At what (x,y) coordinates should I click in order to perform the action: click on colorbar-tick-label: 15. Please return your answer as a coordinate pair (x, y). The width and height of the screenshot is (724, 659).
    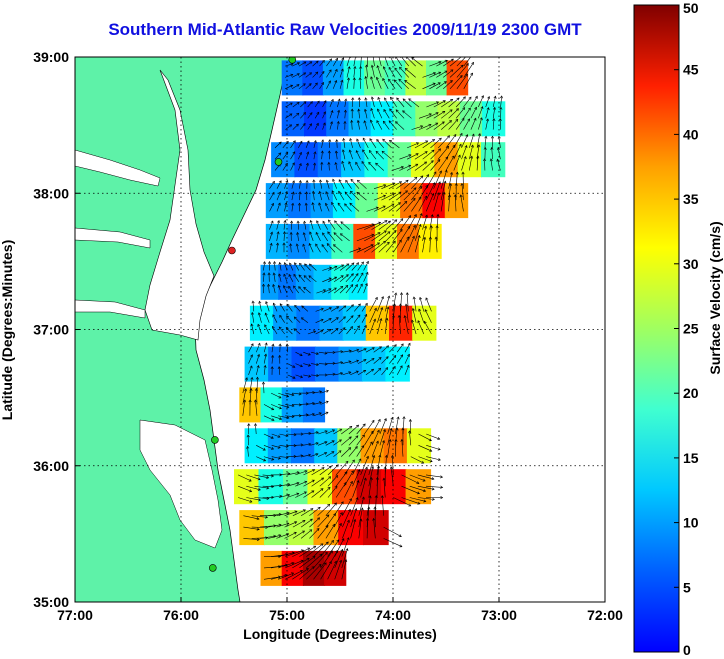
    Looking at the image, I should click on (691, 458).